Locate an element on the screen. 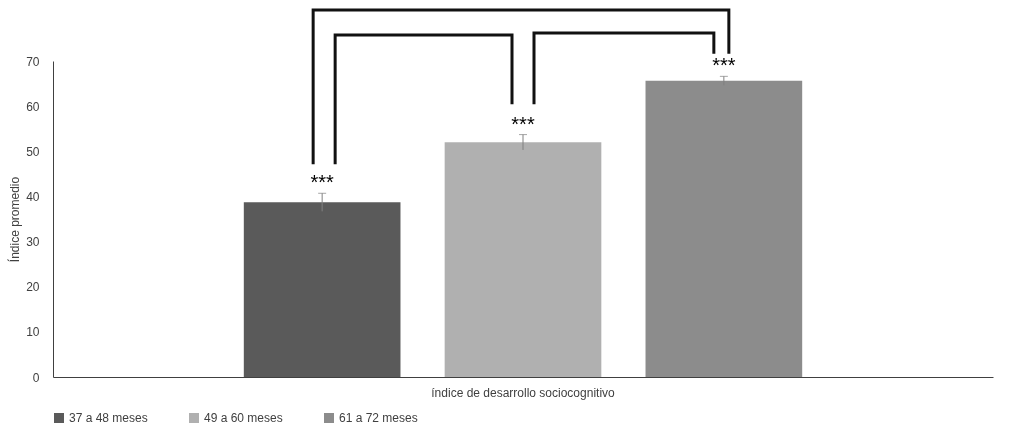 The width and height of the screenshot is (1027, 446). y-tick-label: 0 is located at coordinates (36, 377).